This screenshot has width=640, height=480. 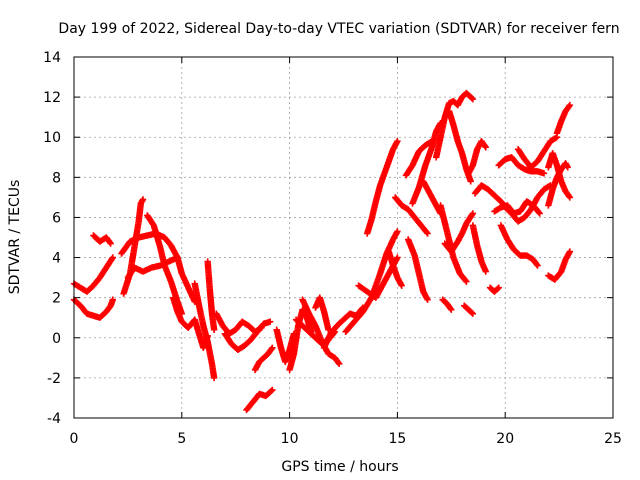 I want to click on x-tick-label: 10, so click(x=290, y=439).